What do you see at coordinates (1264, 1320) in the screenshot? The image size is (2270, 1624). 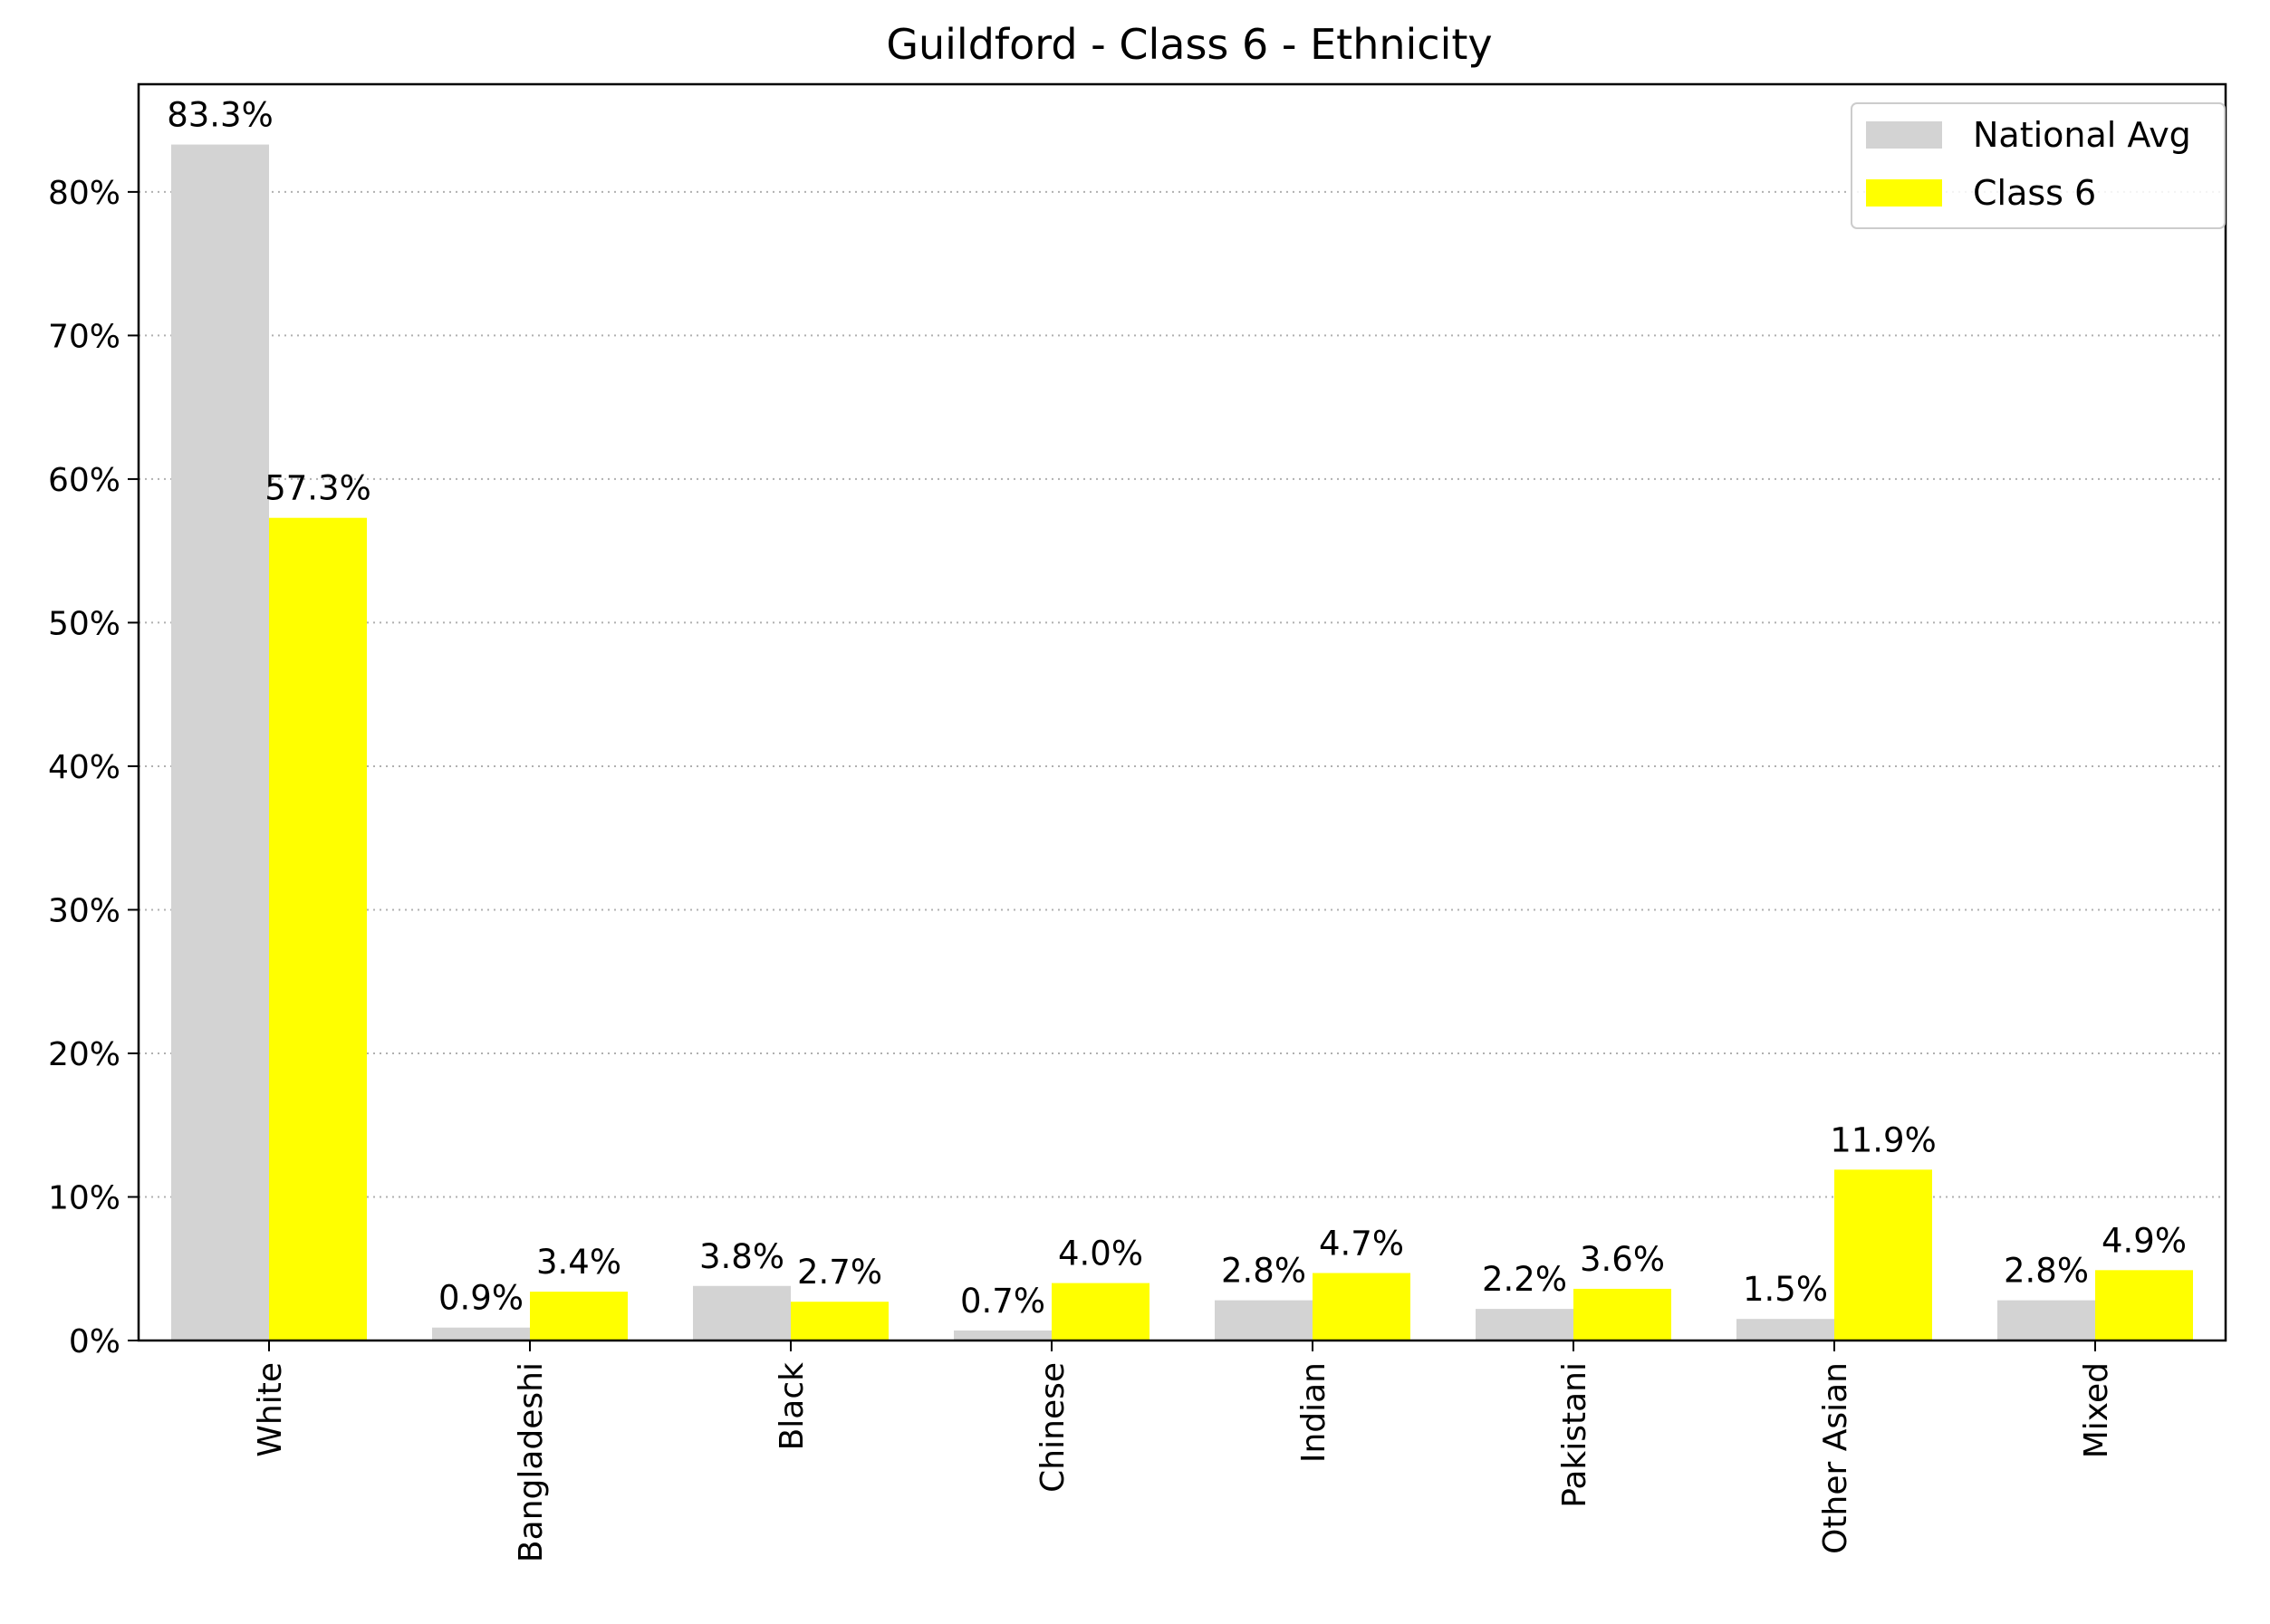 I see `bar-national-avg-indian` at bounding box center [1264, 1320].